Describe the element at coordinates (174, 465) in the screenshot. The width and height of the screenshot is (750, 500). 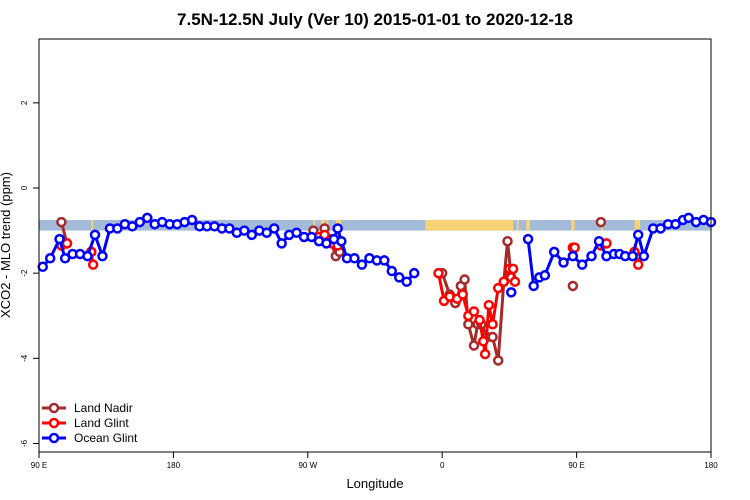
I see `x-tick-label-1: 180` at that location.